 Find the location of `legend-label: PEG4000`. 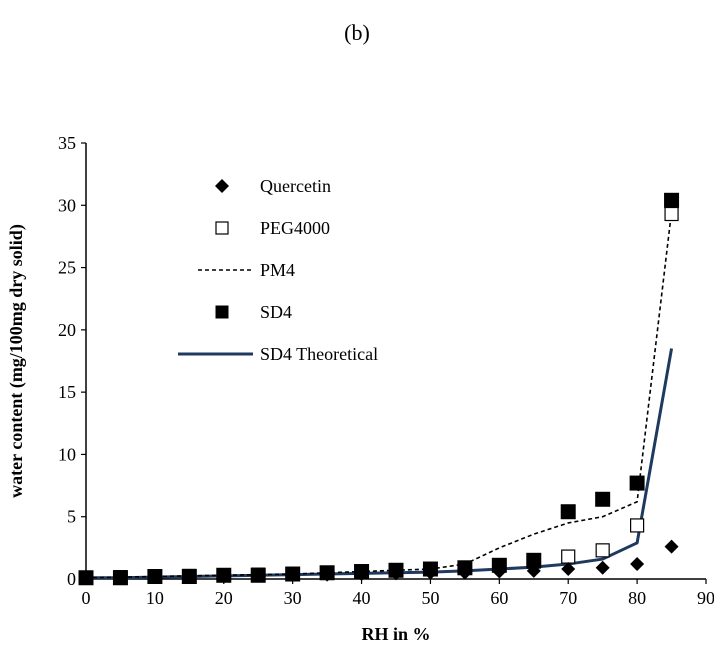

legend-label: PEG4000 is located at coordinates (295, 228).